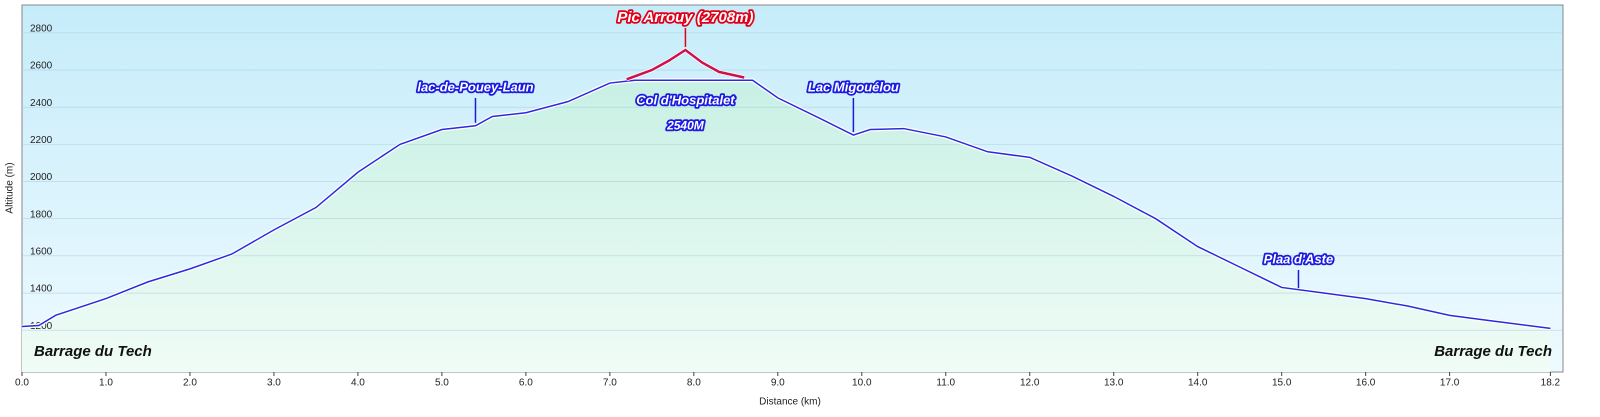 This screenshot has width=1600, height=417. I want to click on x-tick-label: 5.0, so click(442, 383).